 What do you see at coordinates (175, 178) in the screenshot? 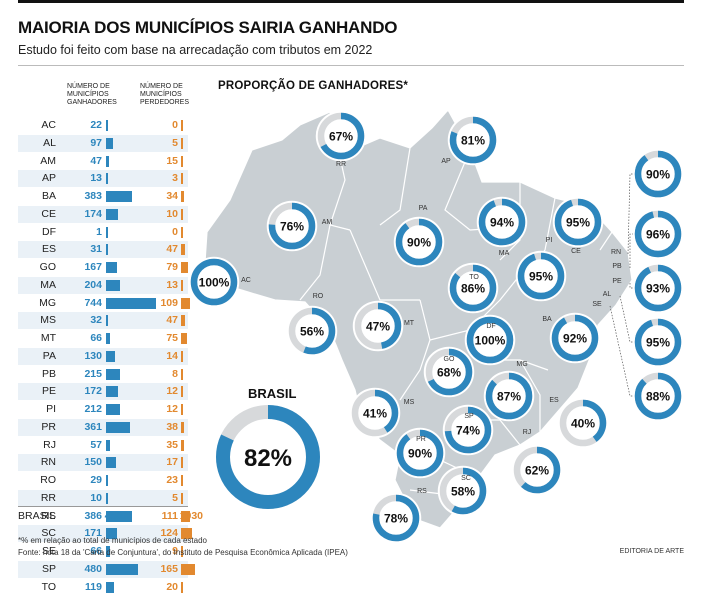
I see `row-losers: 3` at bounding box center [175, 178].